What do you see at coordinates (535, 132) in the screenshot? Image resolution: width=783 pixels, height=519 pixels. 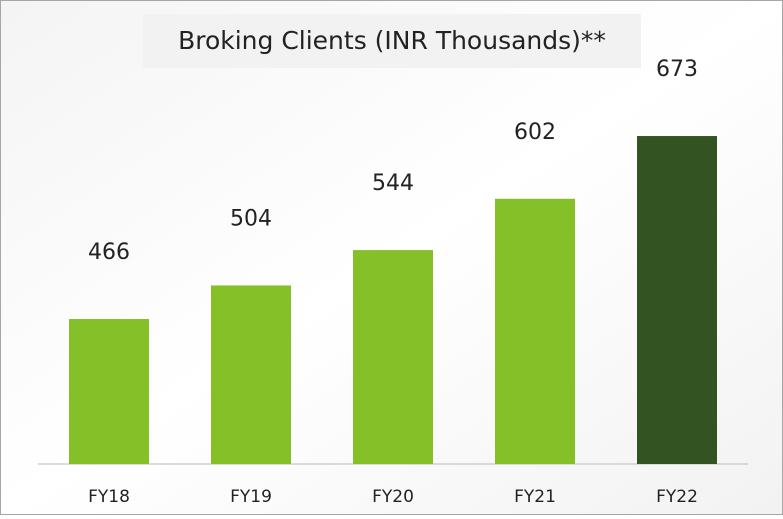 I see `data-label: 602` at bounding box center [535, 132].